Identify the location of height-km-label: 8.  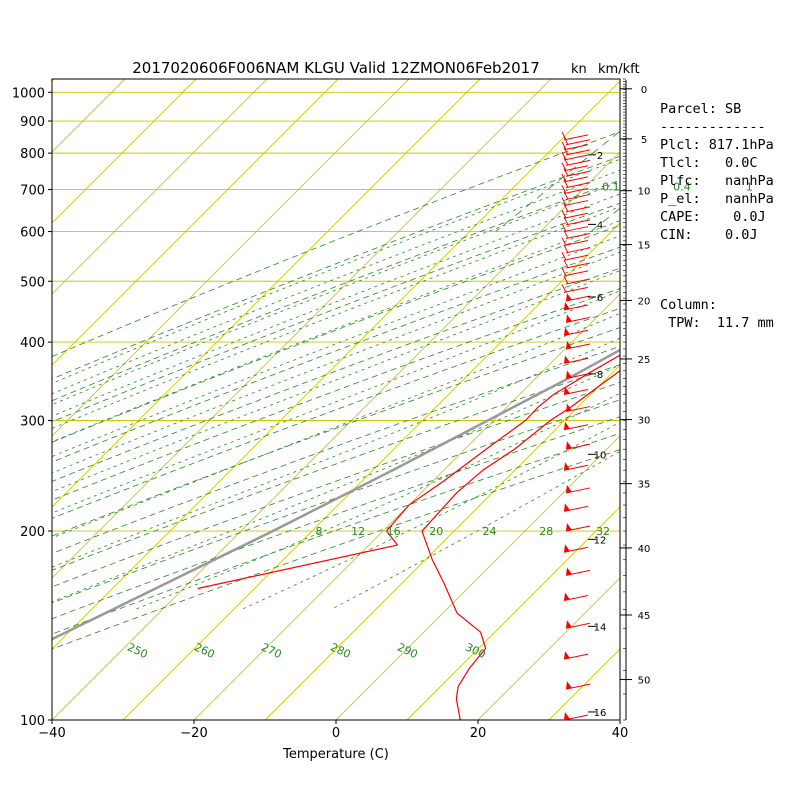
(600, 375).